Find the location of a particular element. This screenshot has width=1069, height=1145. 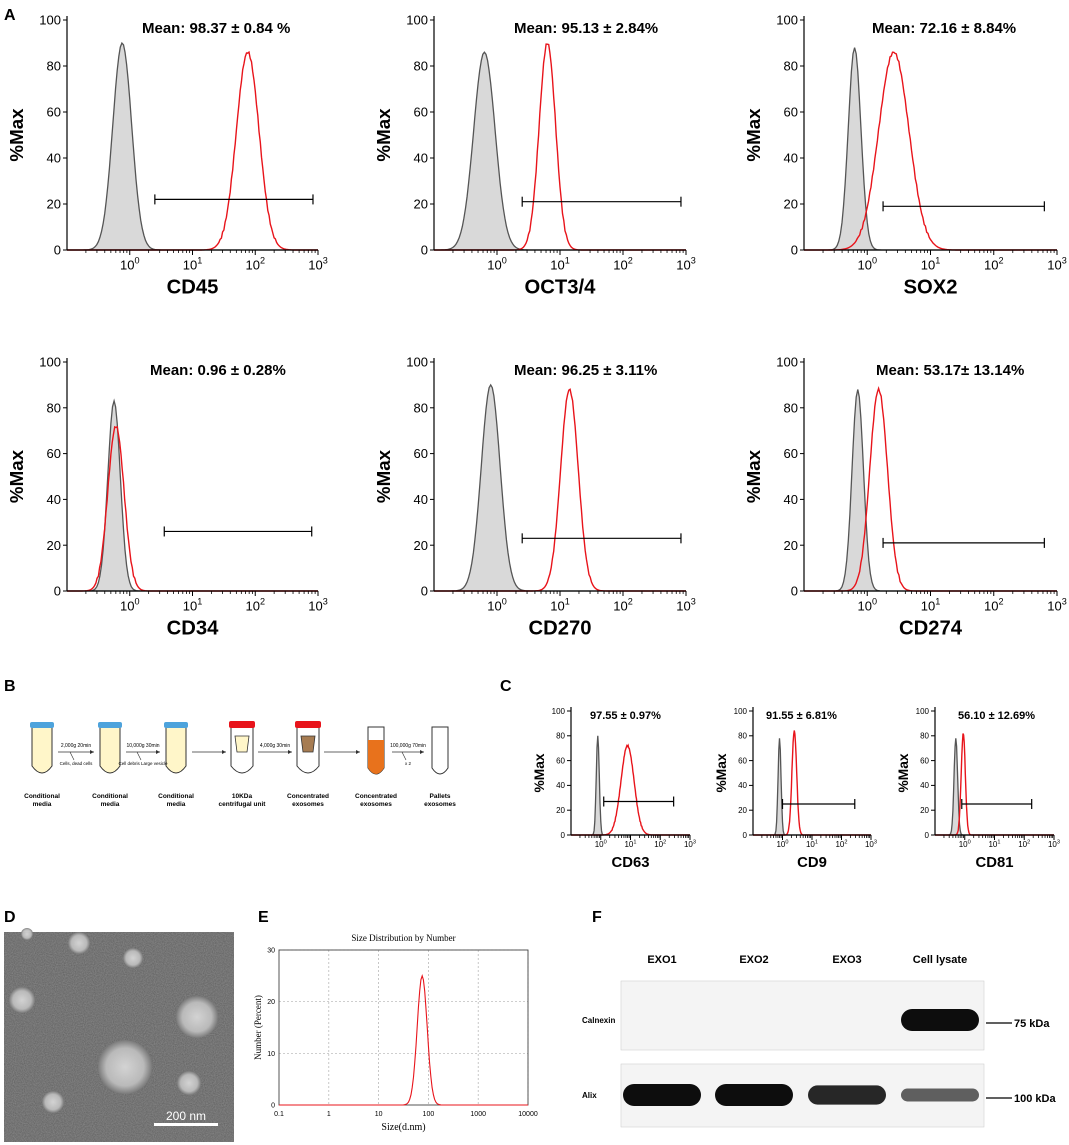

mean-annotation: 56.10 ± 12.69% is located at coordinates (996, 716).